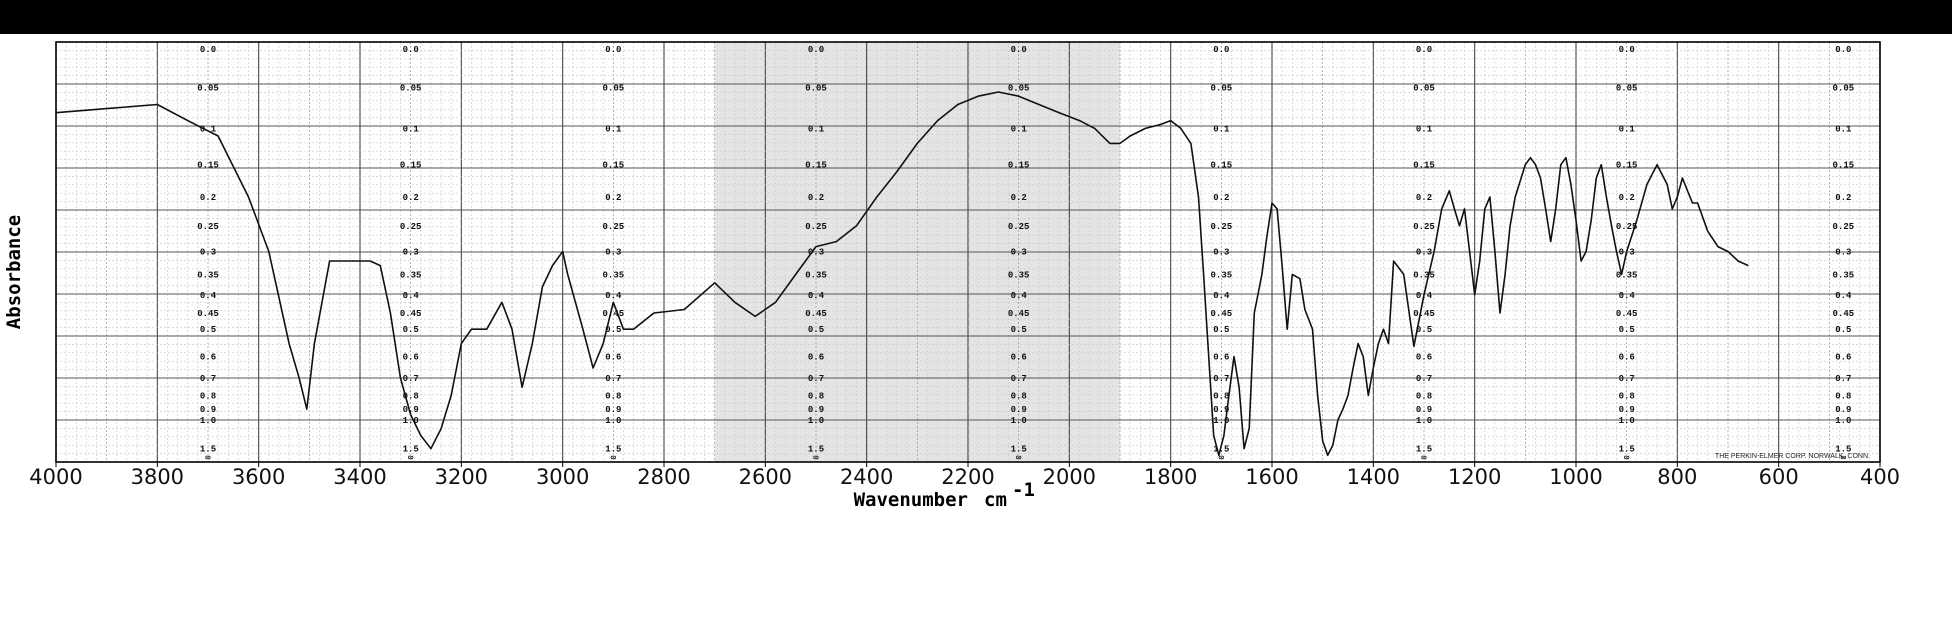 Image resolution: width=1952 pixels, height=640 pixels. What do you see at coordinates (1474, 477) in the screenshot?
I see `x-tick-label: 1200` at bounding box center [1474, 477].